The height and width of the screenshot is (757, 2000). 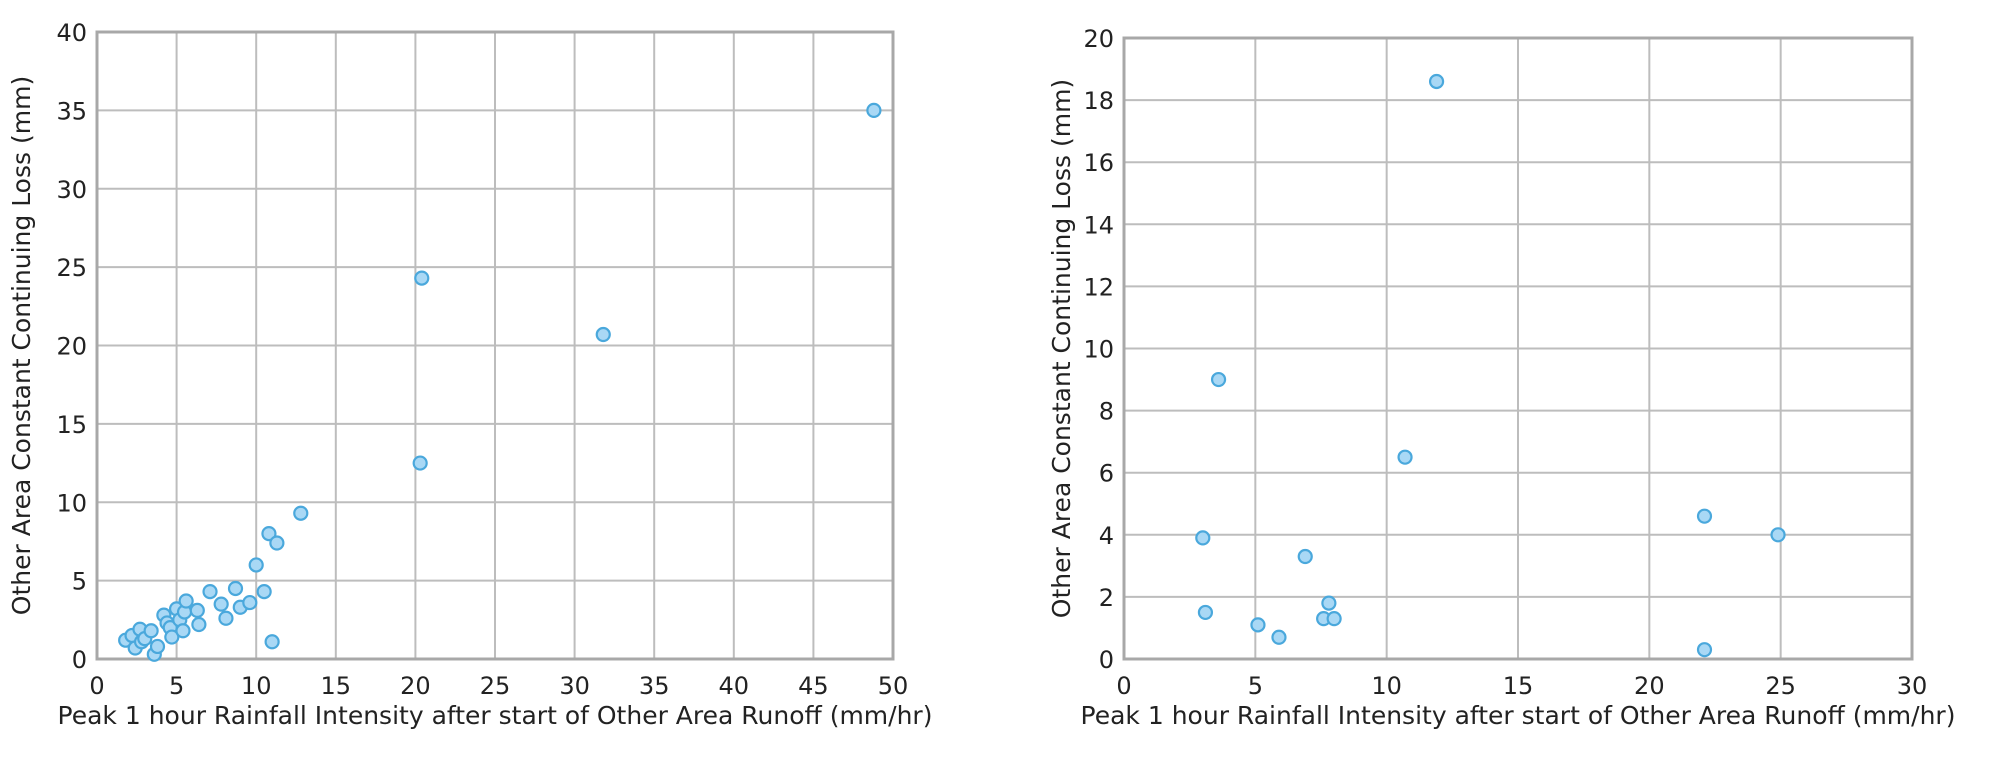 I want to click on x-tick-label: 50, so click(x=893, y=686).